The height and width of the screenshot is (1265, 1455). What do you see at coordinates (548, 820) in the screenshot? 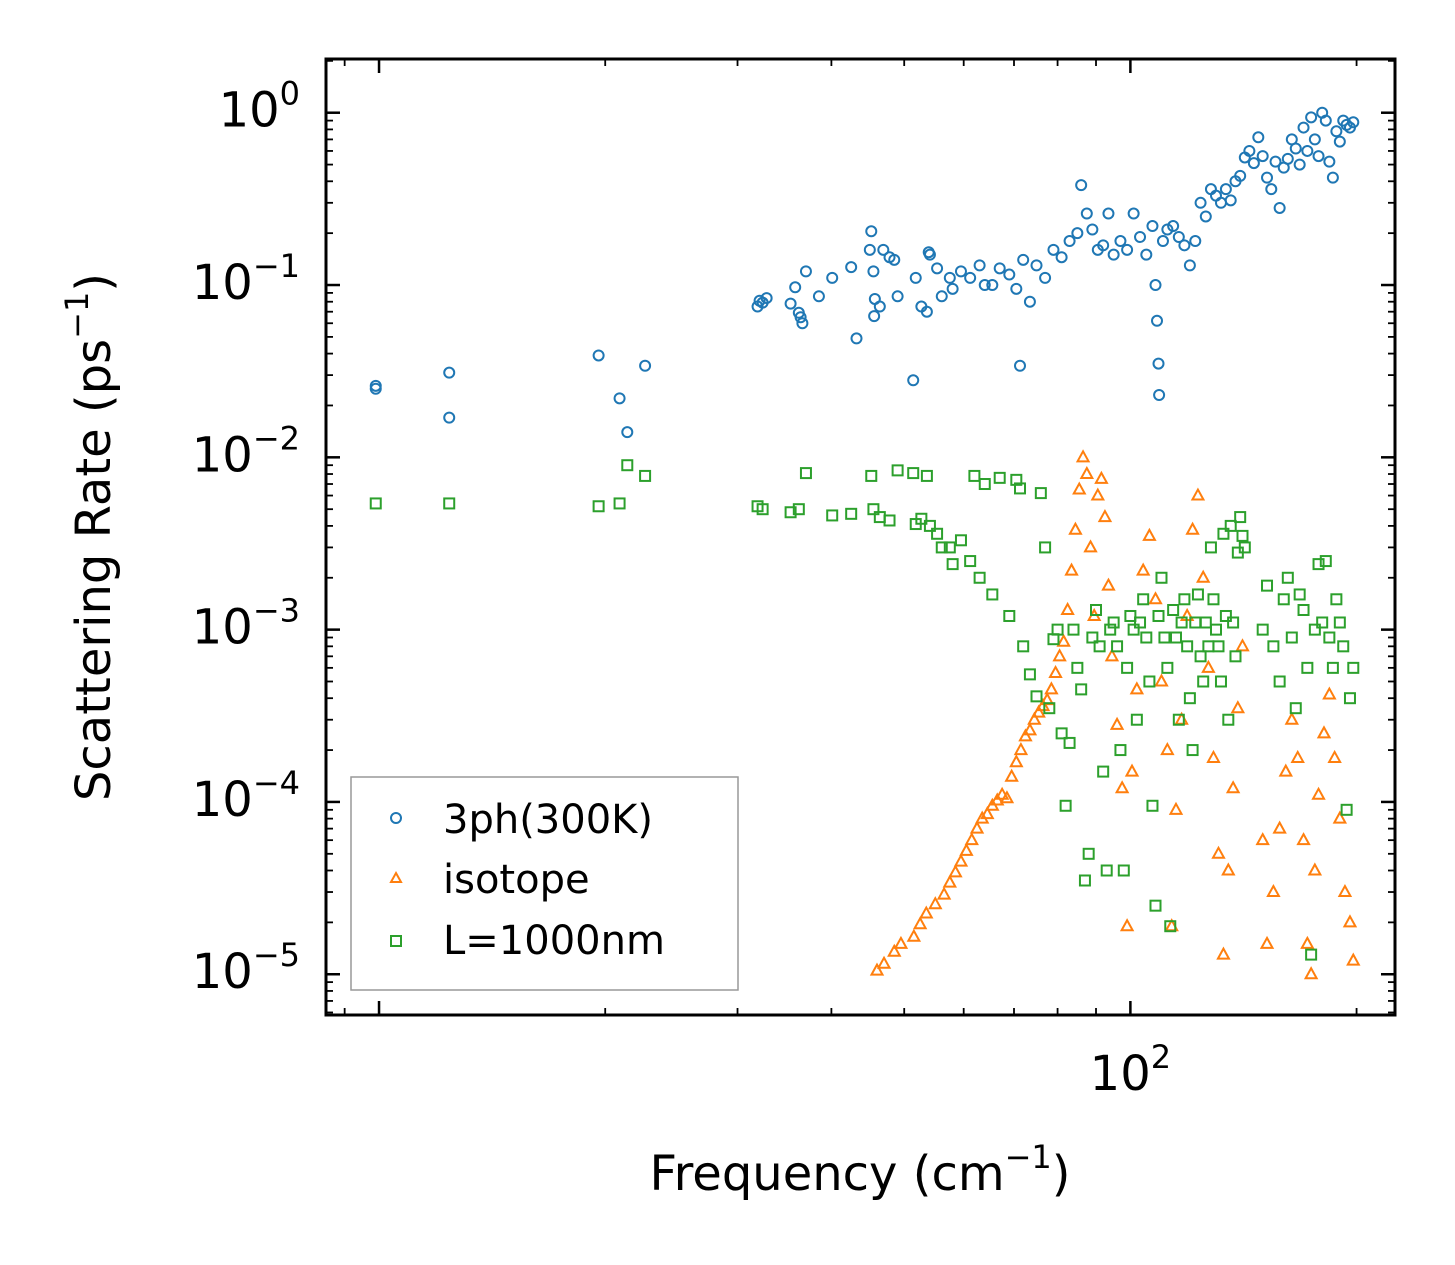
I see `legend-label-3ph: 3ph(300K)` at bounding box center [548, 820].